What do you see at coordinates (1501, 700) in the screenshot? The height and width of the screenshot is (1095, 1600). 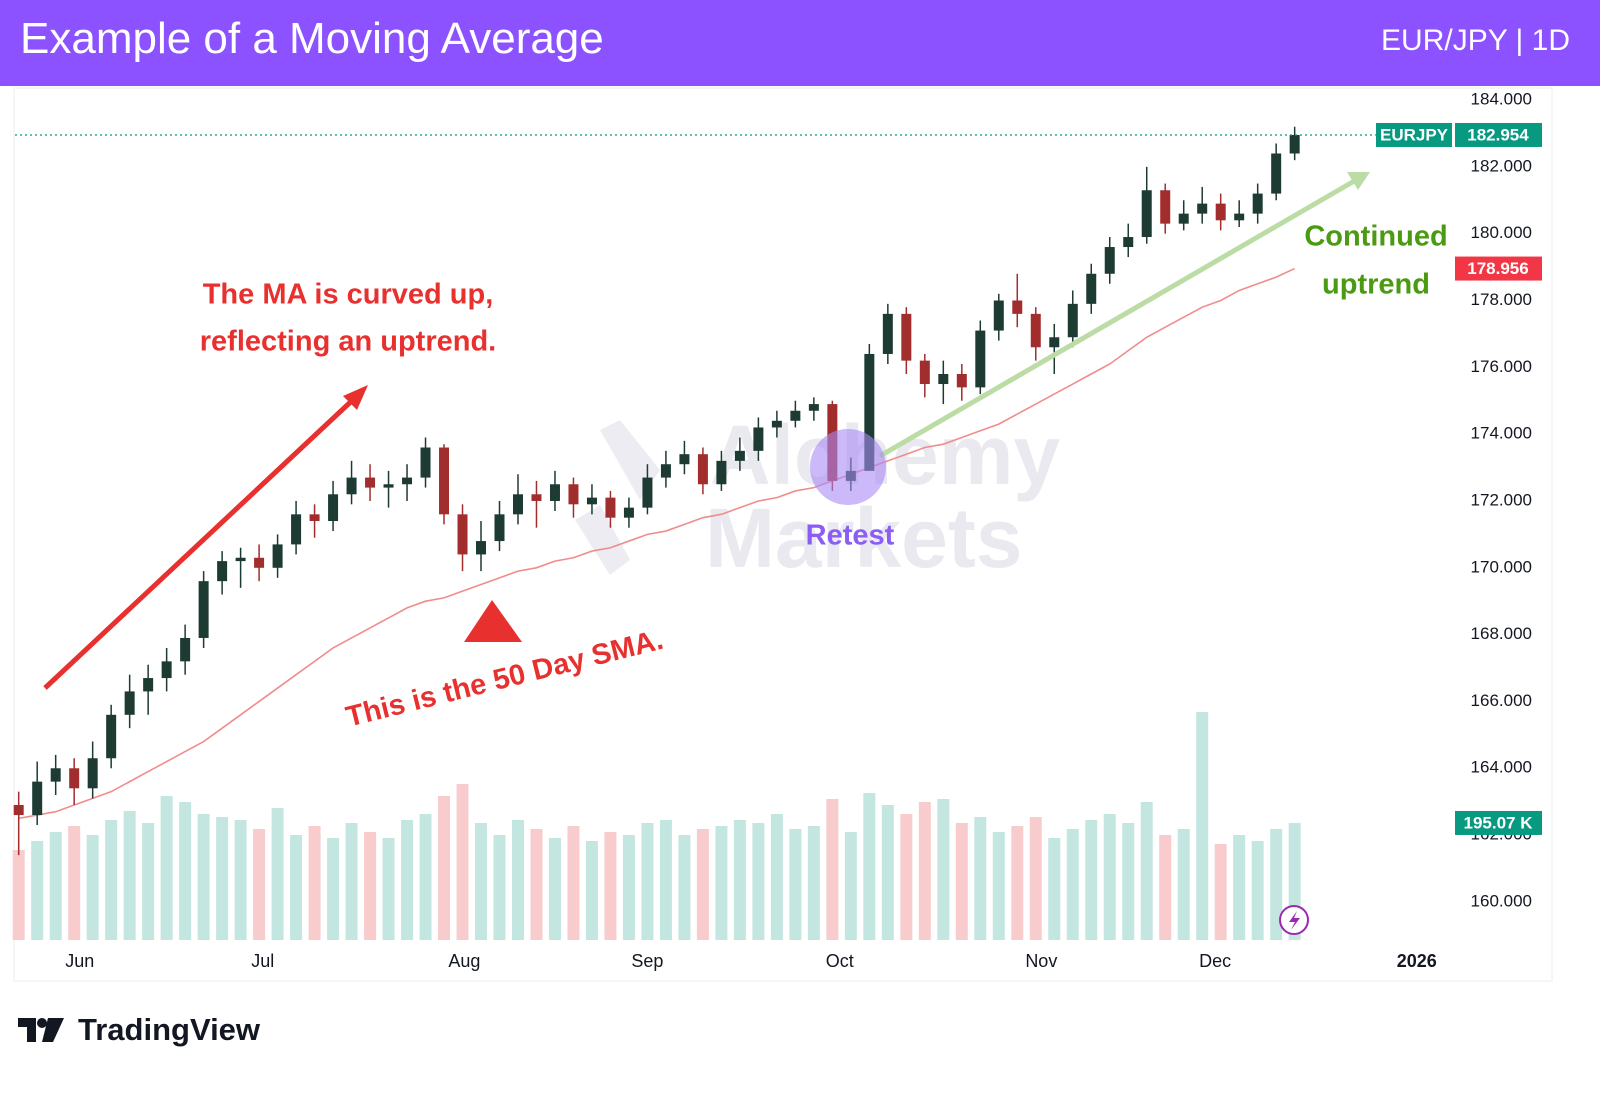 I see `y-tick-label: 166.000` at bounding box center [1501, 700].